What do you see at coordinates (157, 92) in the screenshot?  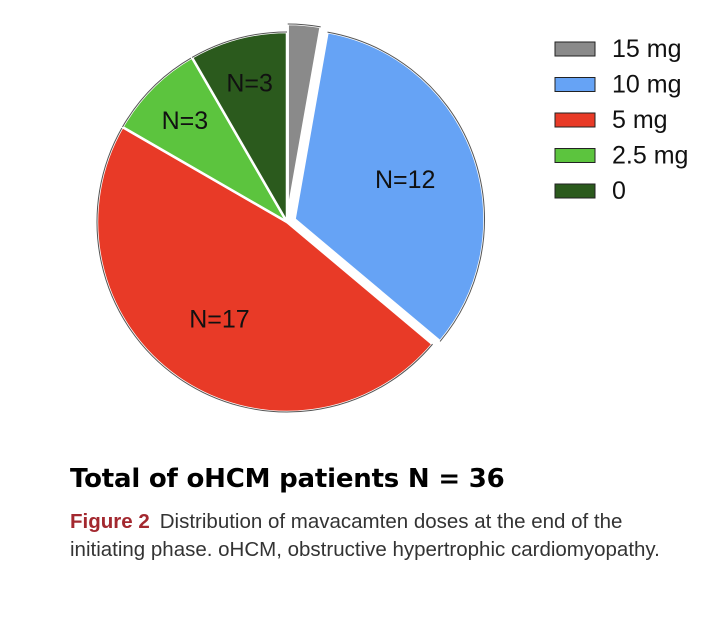 I see `pie-slice-outline-2-5-mg` at bounding box center [157, 92].